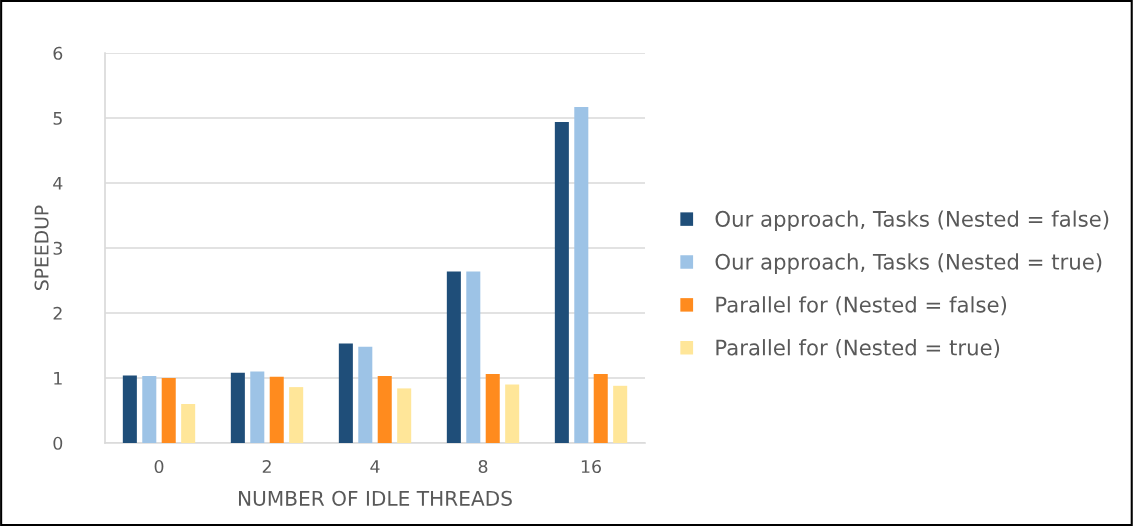 Image resolution: width=1134 pixels, height=526 pixels. I want to click on legend-label: Our approach, Tasks (Nested = false), so click(912, 221).